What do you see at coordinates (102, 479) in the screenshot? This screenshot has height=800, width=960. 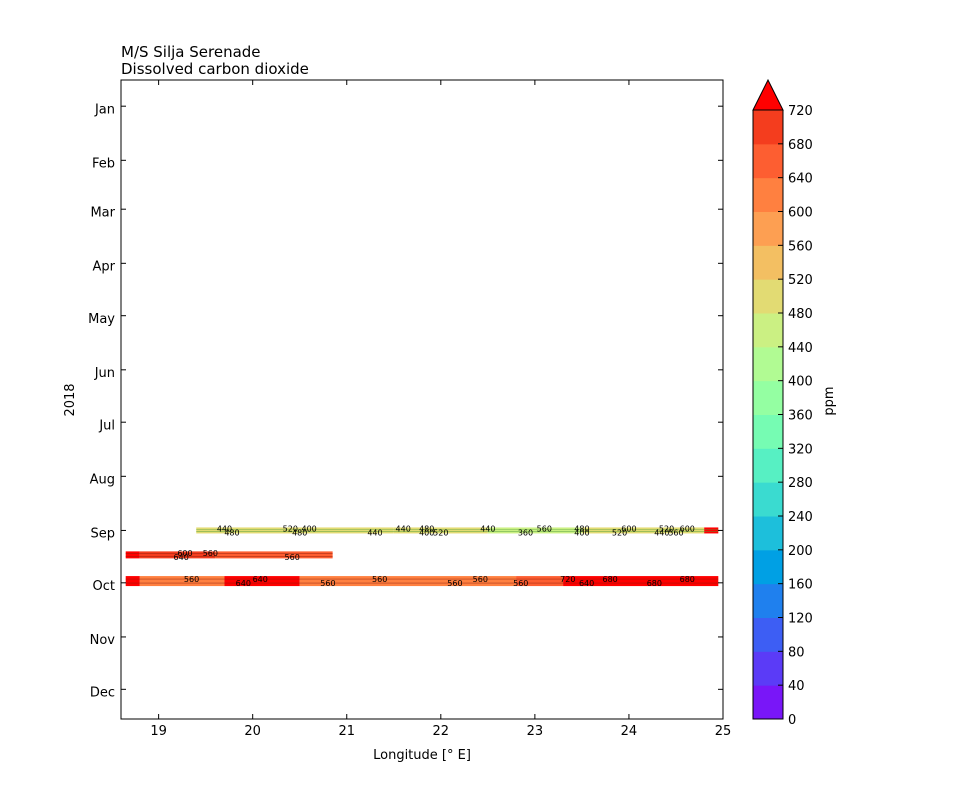 I see `y-tick-label: Aug` at bounding box center [102, 479].